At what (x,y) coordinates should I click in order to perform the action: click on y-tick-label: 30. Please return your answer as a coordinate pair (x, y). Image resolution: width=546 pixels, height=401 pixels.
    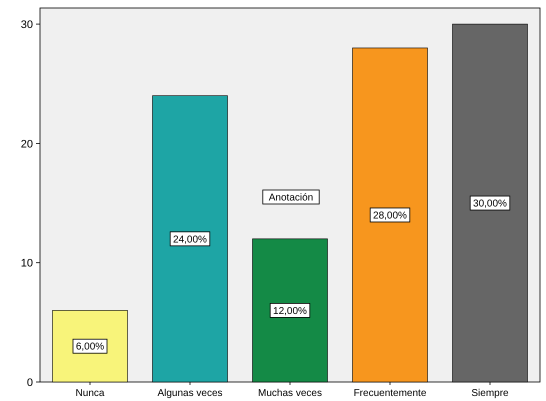
    Looking at the image, I should click on (26, 25).